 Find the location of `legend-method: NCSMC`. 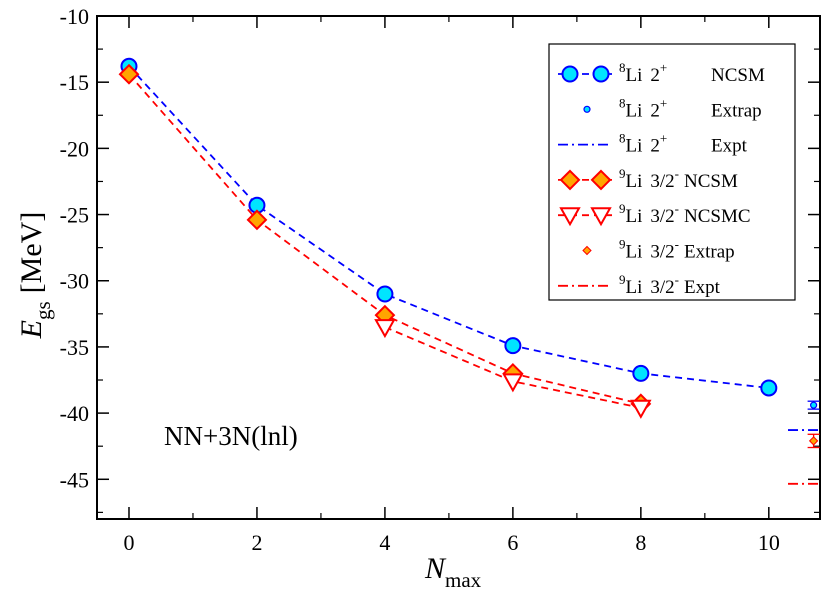

legend-method: NCSMC is located at coordinates (717, 216).